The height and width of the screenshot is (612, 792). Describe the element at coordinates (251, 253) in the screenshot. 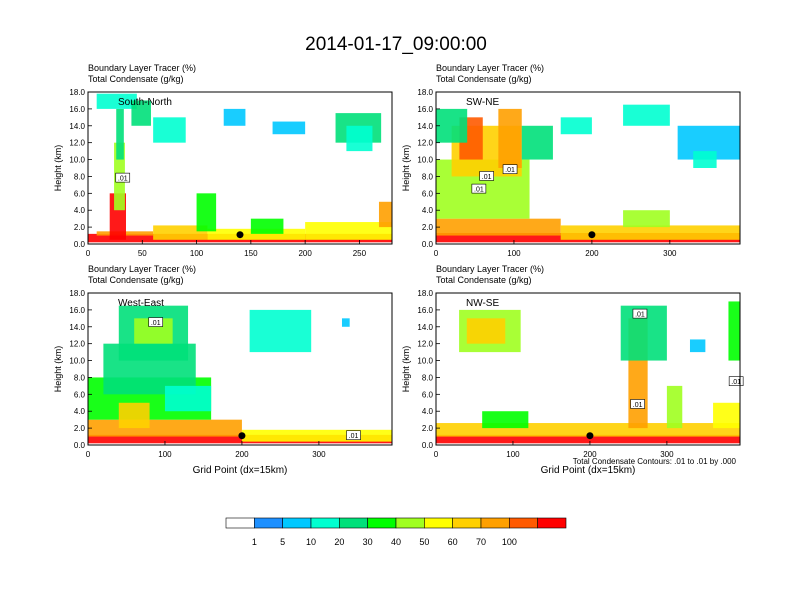

I see `x-tick-label: 150` at that location.